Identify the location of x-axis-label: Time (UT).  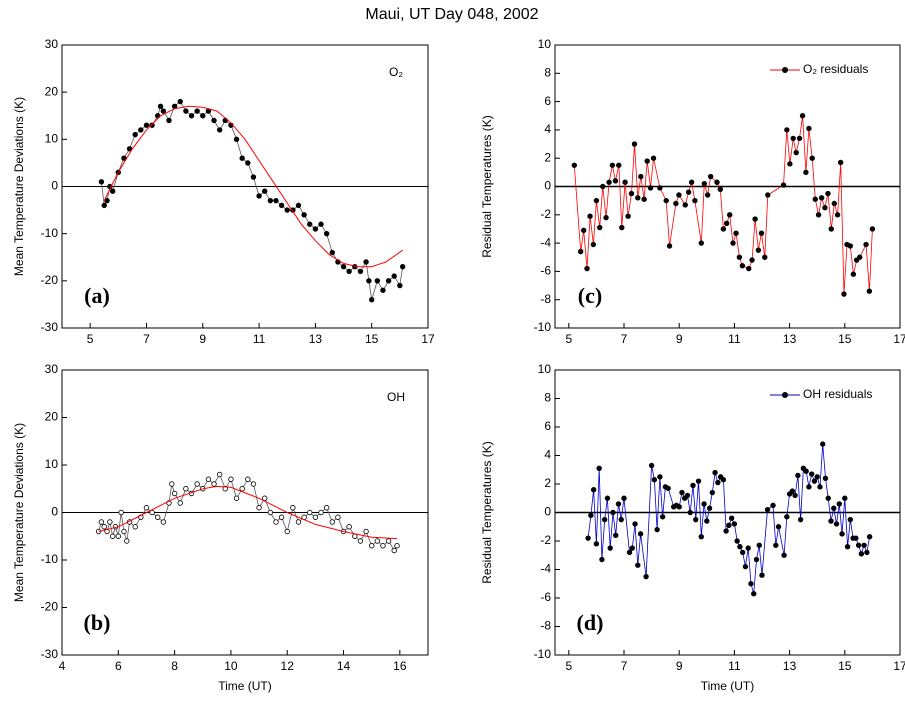
(245, 686).